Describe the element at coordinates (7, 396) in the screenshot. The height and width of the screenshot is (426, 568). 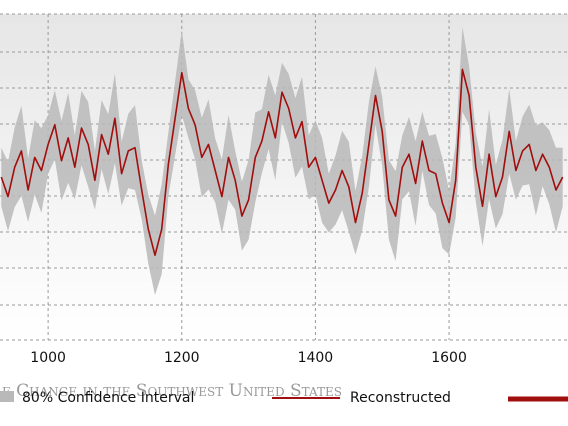
I see `legend-swatch-confidence` at that location.